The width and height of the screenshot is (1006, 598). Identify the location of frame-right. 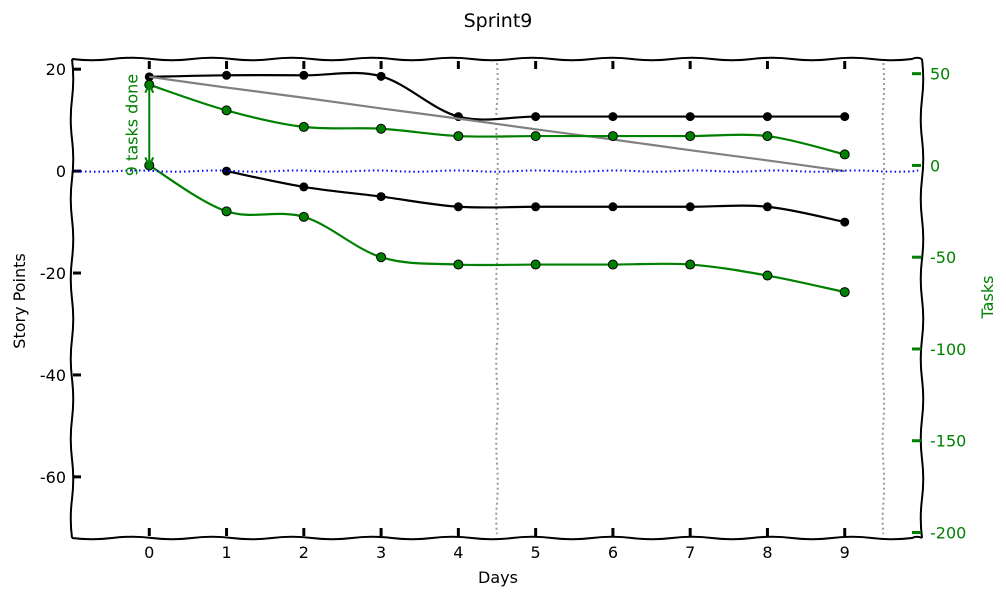
(922, 298).